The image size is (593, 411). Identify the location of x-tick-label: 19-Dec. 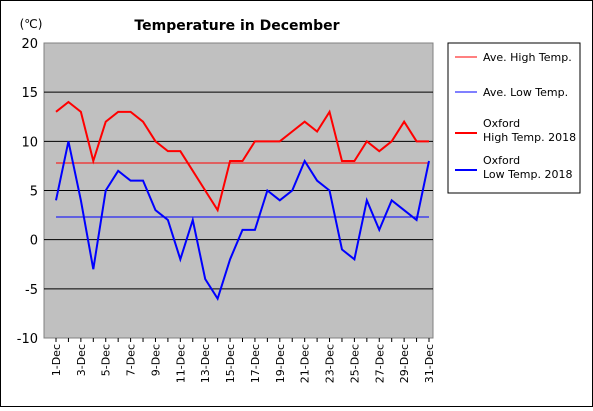
(280, 363).